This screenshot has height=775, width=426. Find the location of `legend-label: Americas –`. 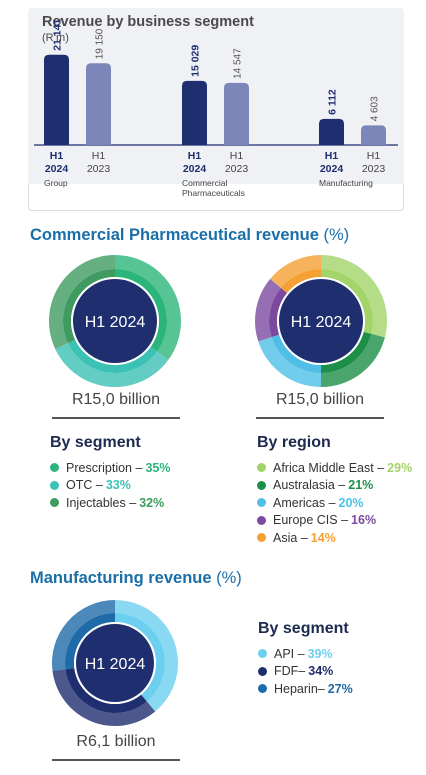

legend-label: Americas – is located at coordinates (304, 502).